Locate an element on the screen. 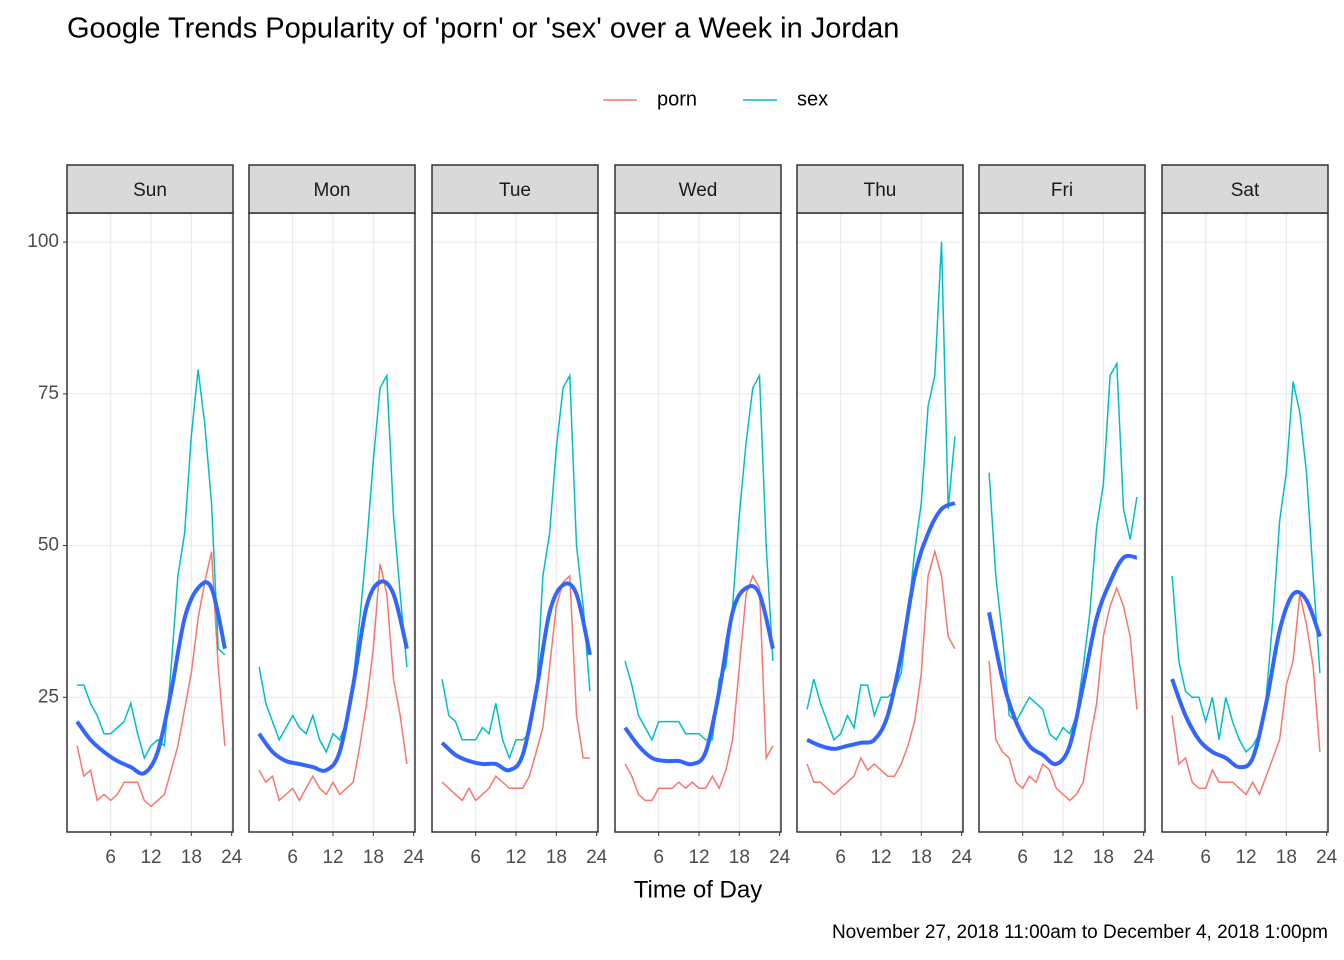 The image size is (1344, 960). legend-label: sex is located at coordinates (812, 99).